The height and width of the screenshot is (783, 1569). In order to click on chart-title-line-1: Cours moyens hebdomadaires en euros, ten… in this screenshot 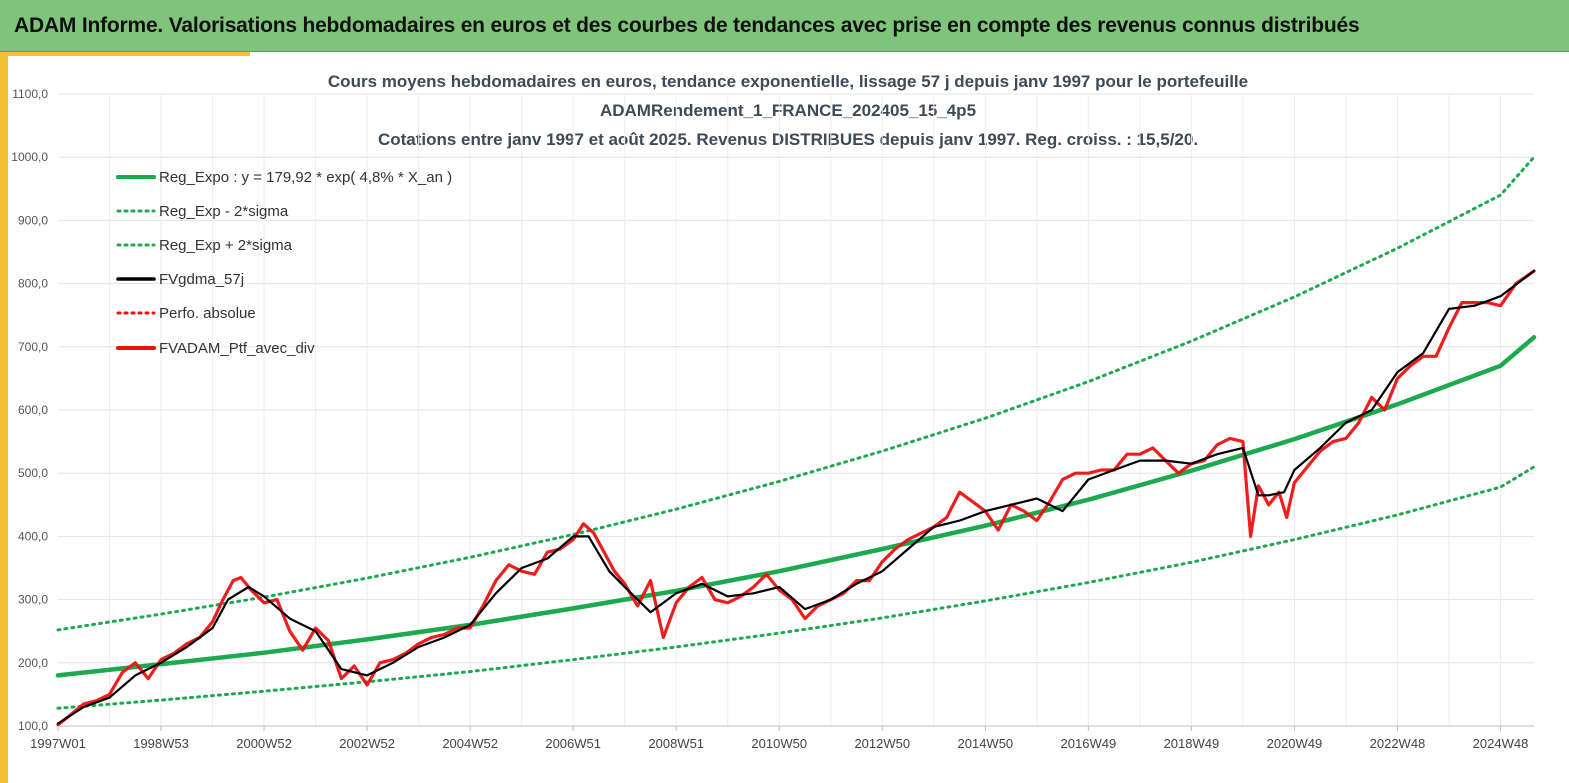, I will do `click(788, 81)`.